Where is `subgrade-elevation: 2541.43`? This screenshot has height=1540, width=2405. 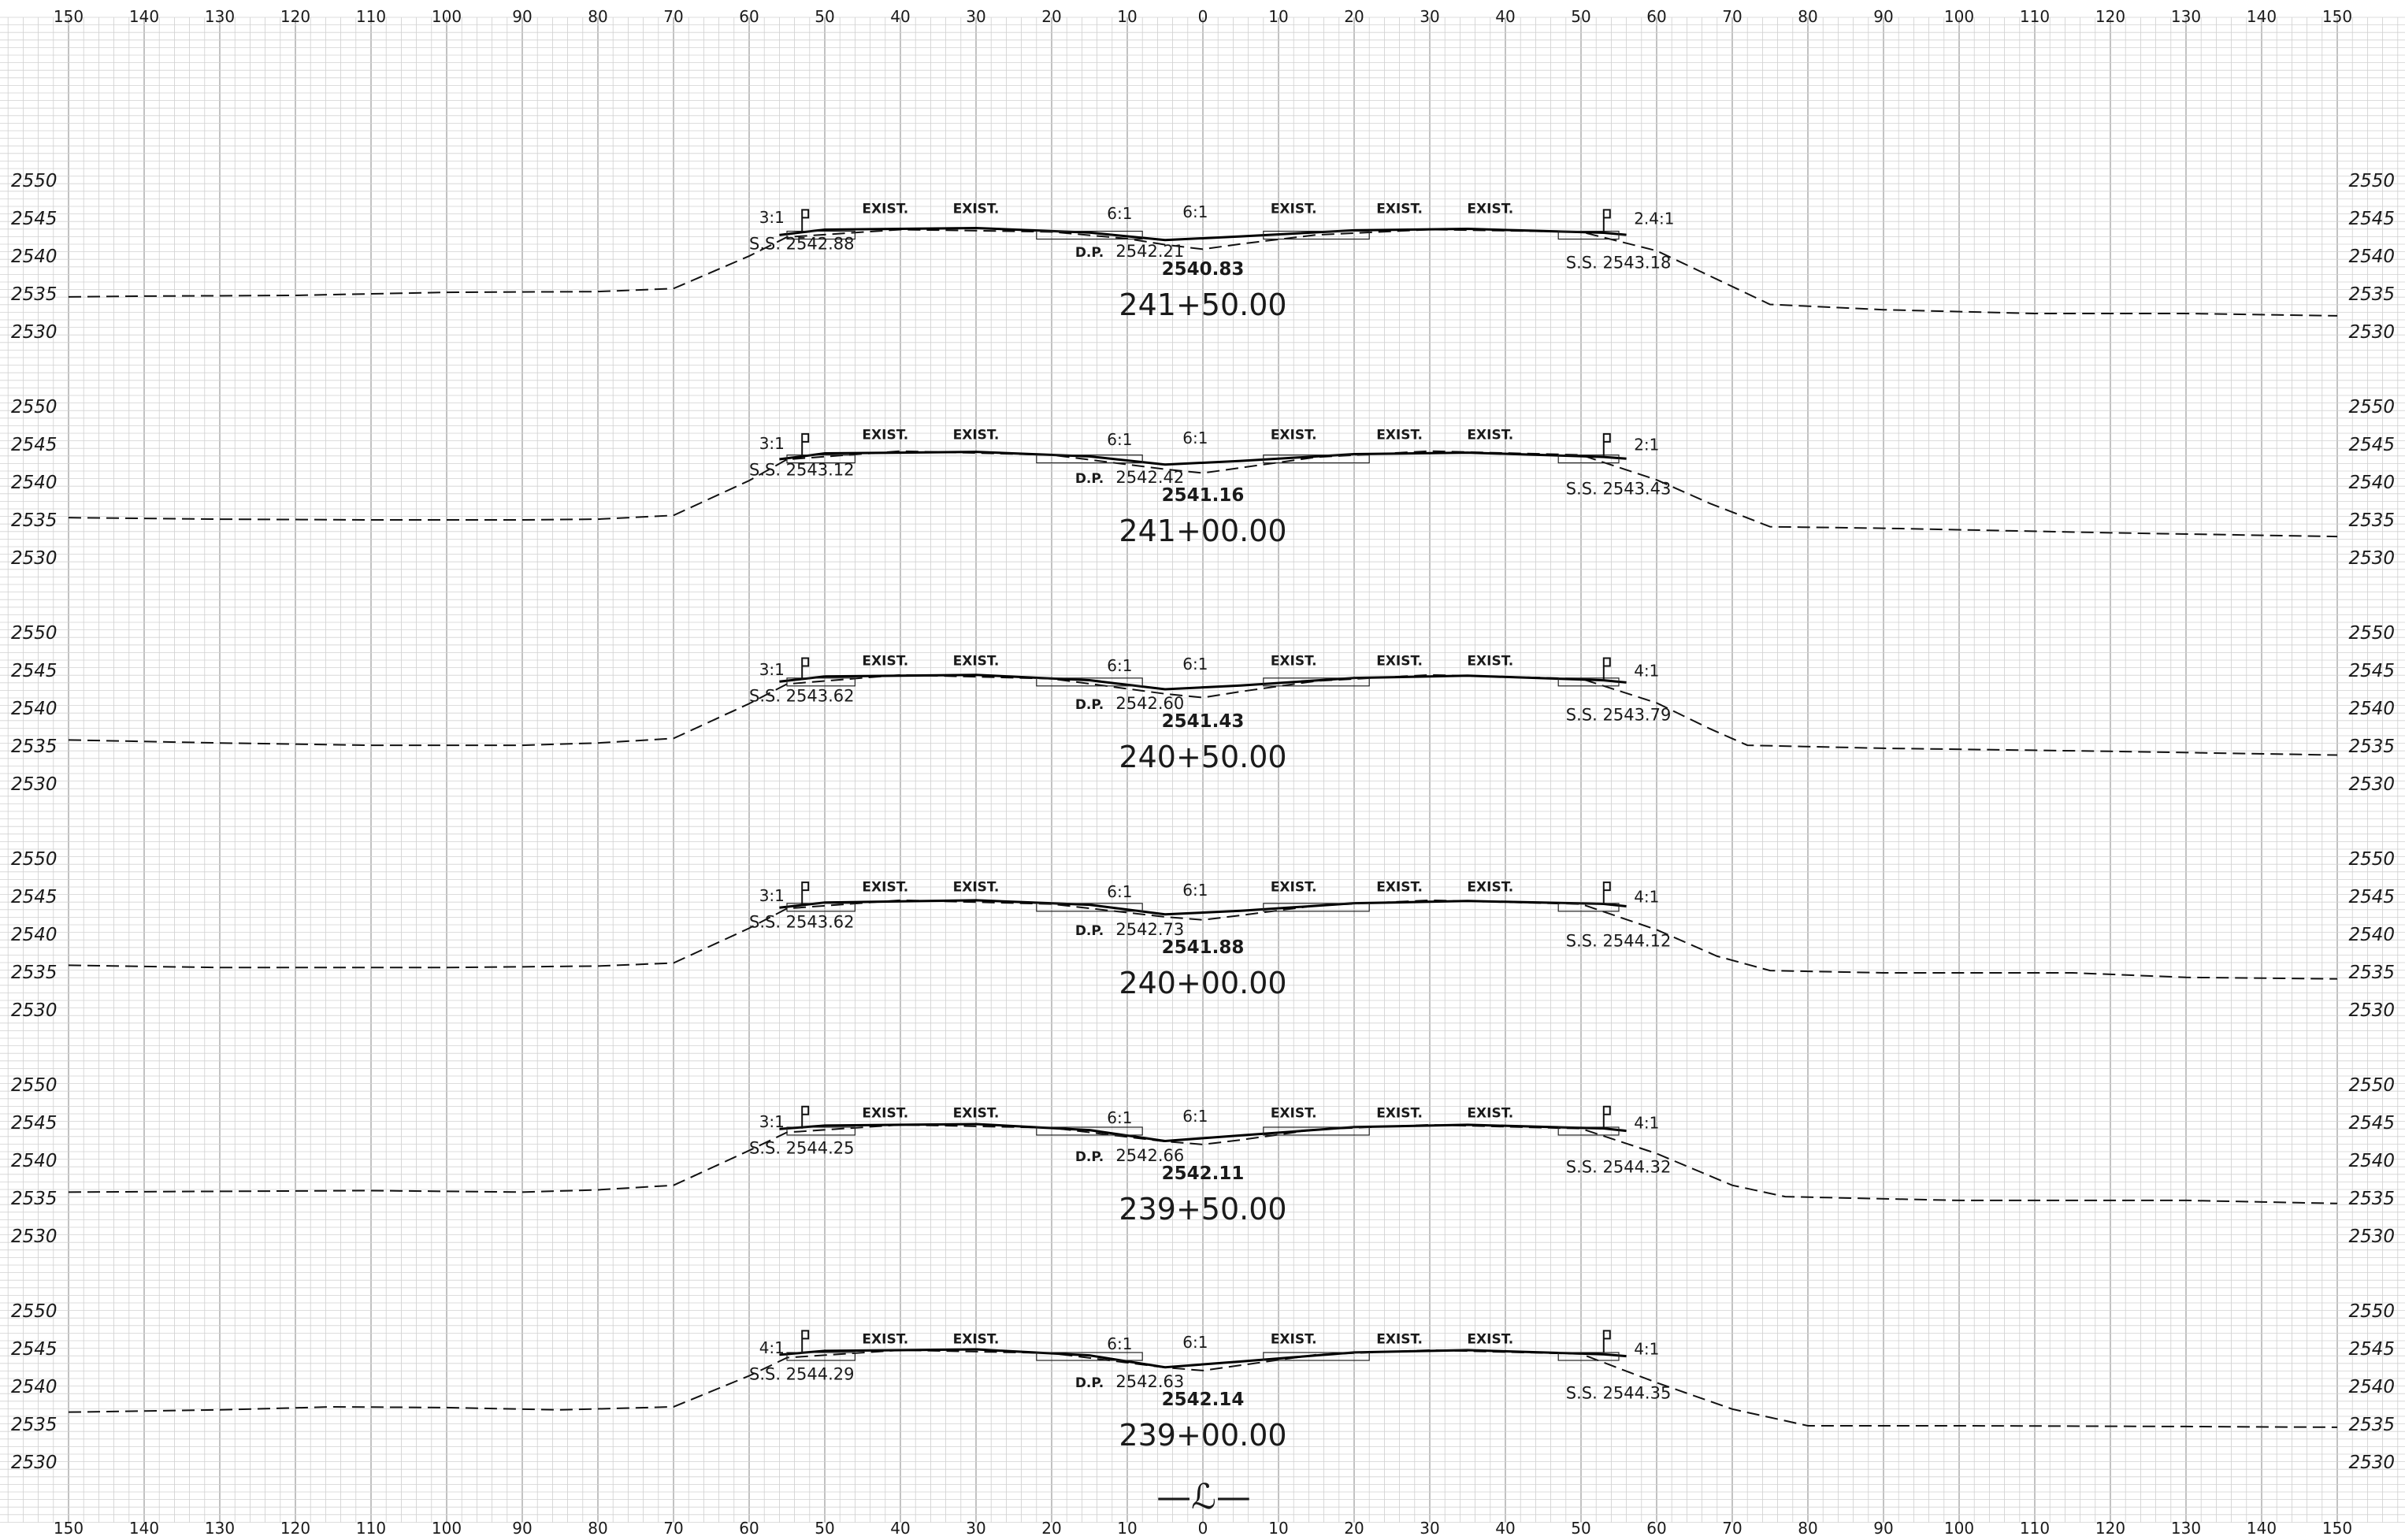
subgrade-elevation: 2541.43 is located at coordinates (1203, 721).